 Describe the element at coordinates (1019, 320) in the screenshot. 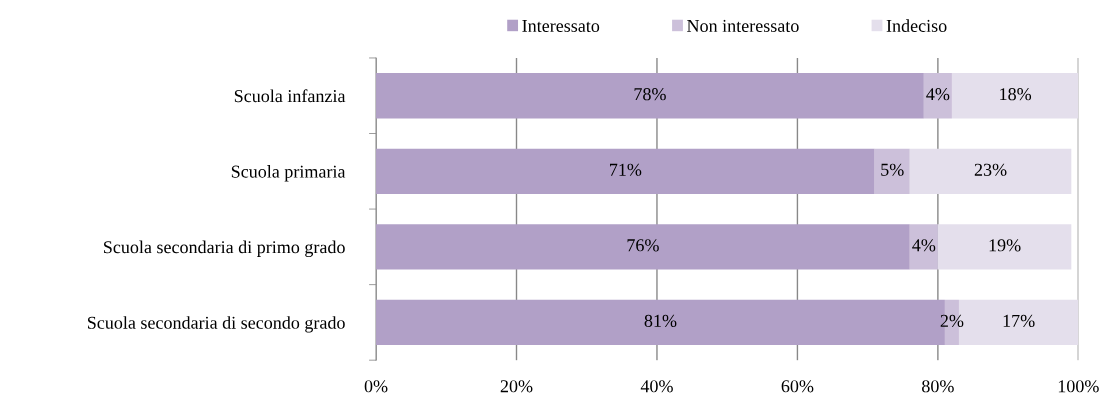

I see `data-label: 17%` at that location.